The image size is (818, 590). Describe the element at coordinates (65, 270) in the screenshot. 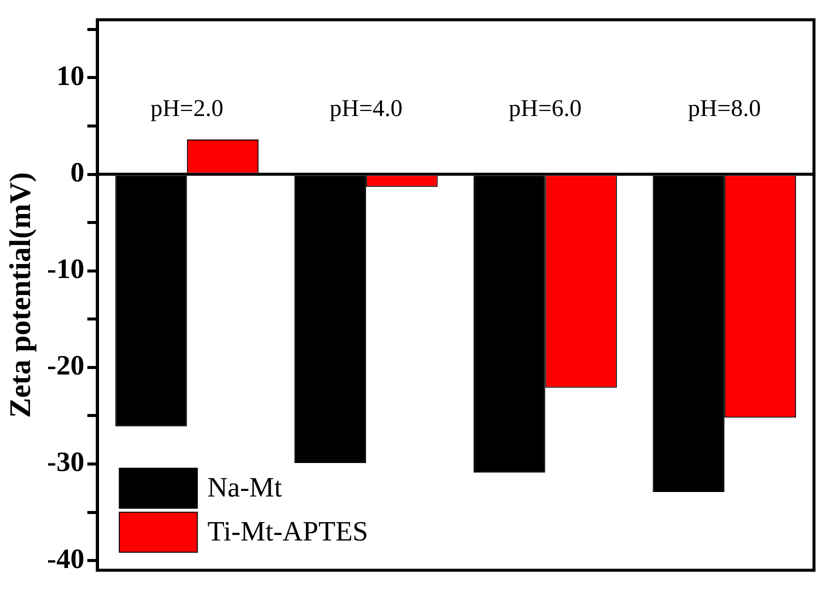

I see `y-tick-label: -10` at that location.